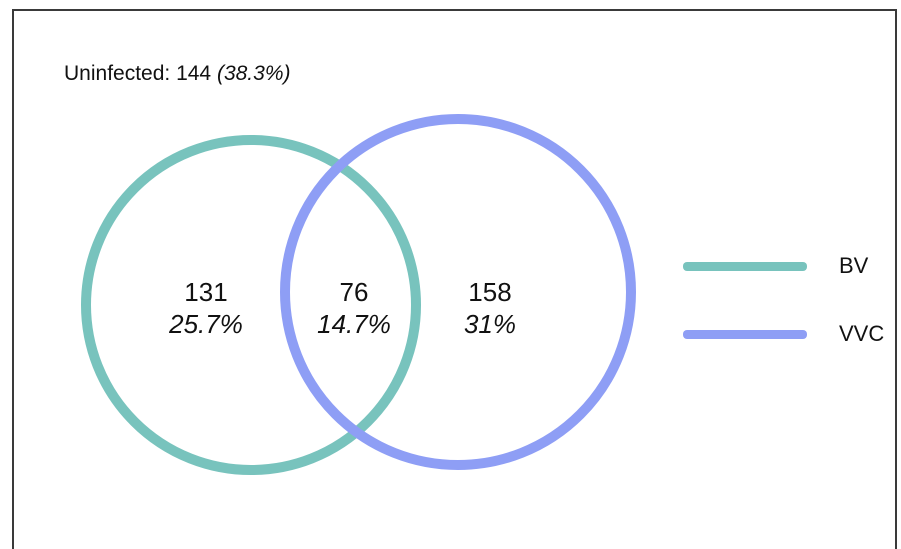  Describe the element at coordinates (745, 266) in the screenshot. I see `legend-swatch-bv` at that location.